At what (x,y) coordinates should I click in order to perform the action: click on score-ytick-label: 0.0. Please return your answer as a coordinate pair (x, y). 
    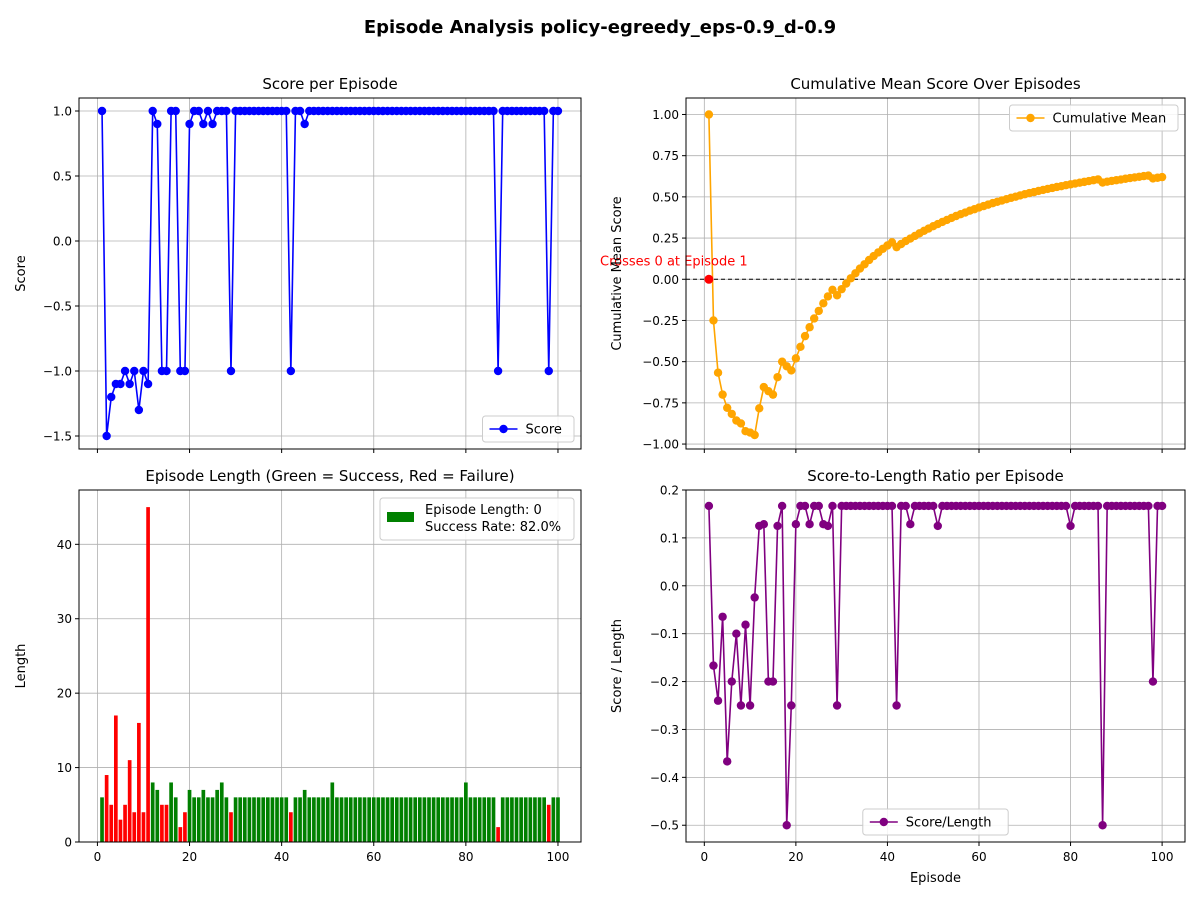
    Looking at the image, I should click on (62, 242).